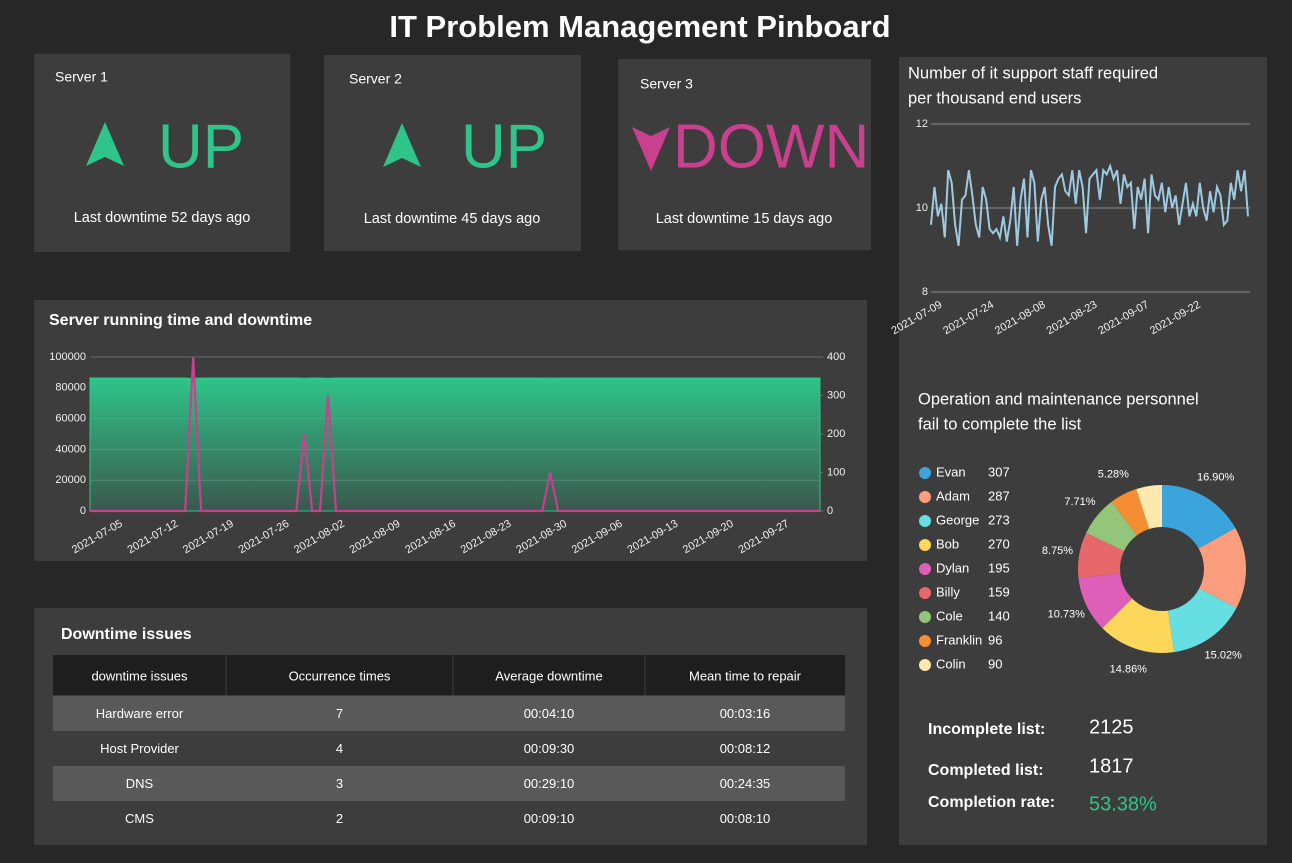 The height and width of the screenshot is (863, 1292). What do you see at coordinates (951, 663) in the screenshot?
I see `legend-label: Colin` at bounding box center [951, 663].